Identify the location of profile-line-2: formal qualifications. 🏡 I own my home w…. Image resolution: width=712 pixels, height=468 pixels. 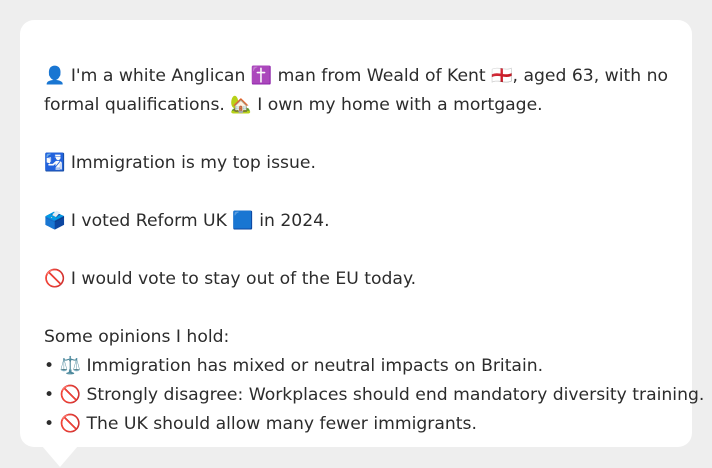
(293, 105).